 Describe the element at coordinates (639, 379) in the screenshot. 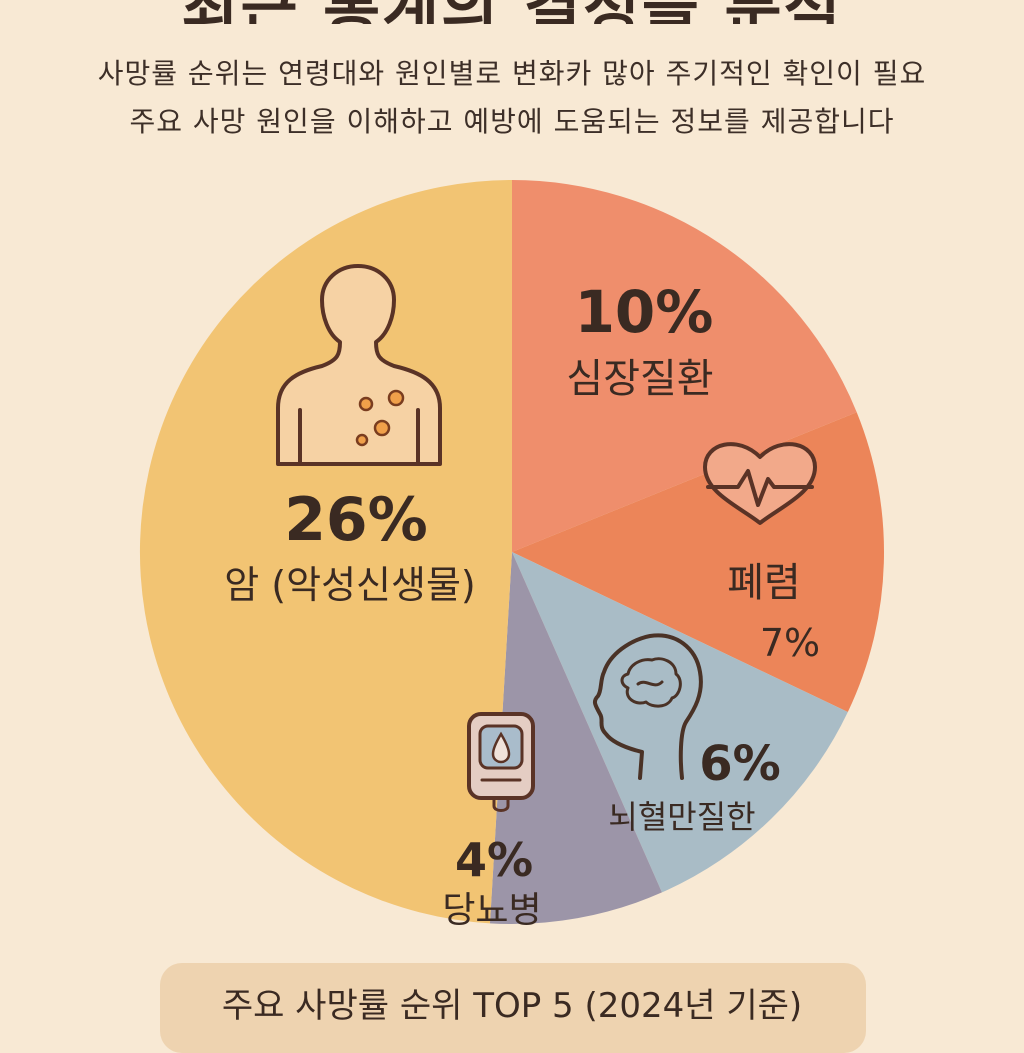

I see `slice-heart-label: 심장질환` at that location.